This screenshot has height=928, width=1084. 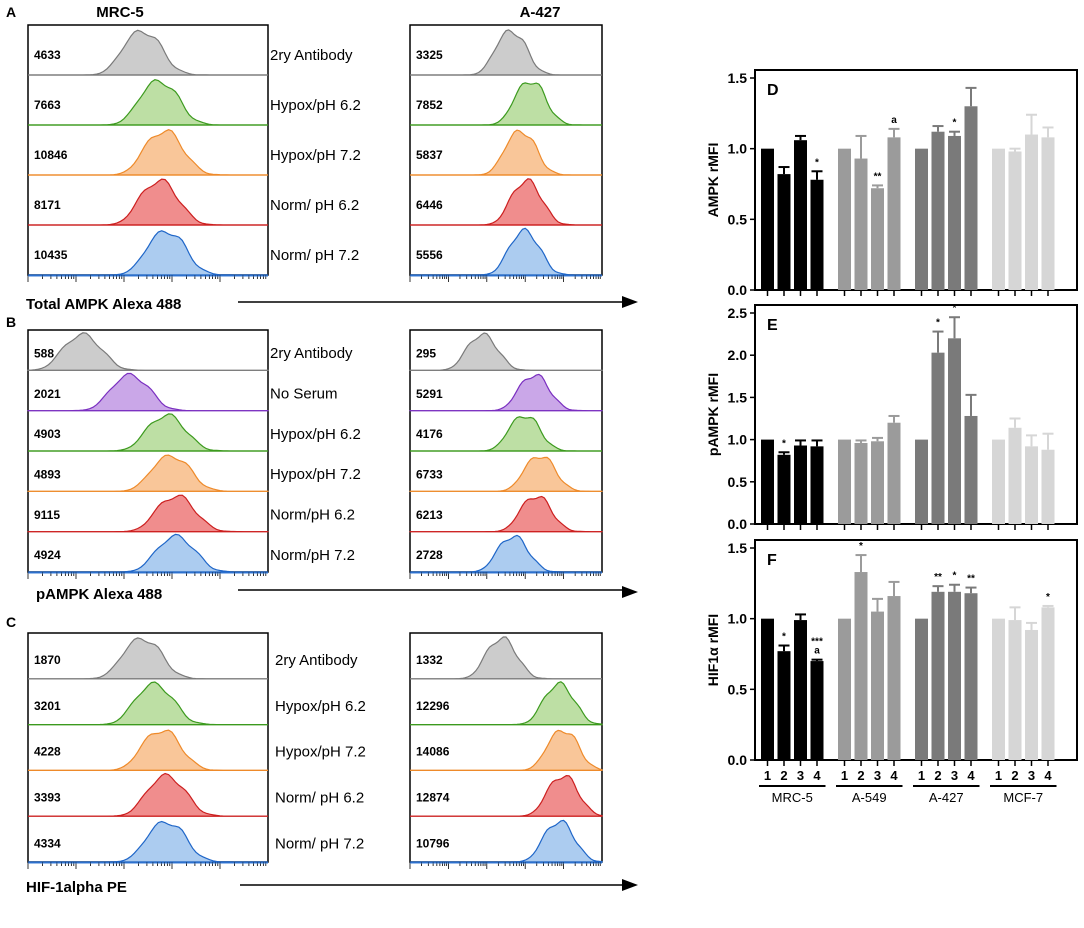 I want to click on y-axis-label: AMPK rMFI, so click(x=713, y=180).